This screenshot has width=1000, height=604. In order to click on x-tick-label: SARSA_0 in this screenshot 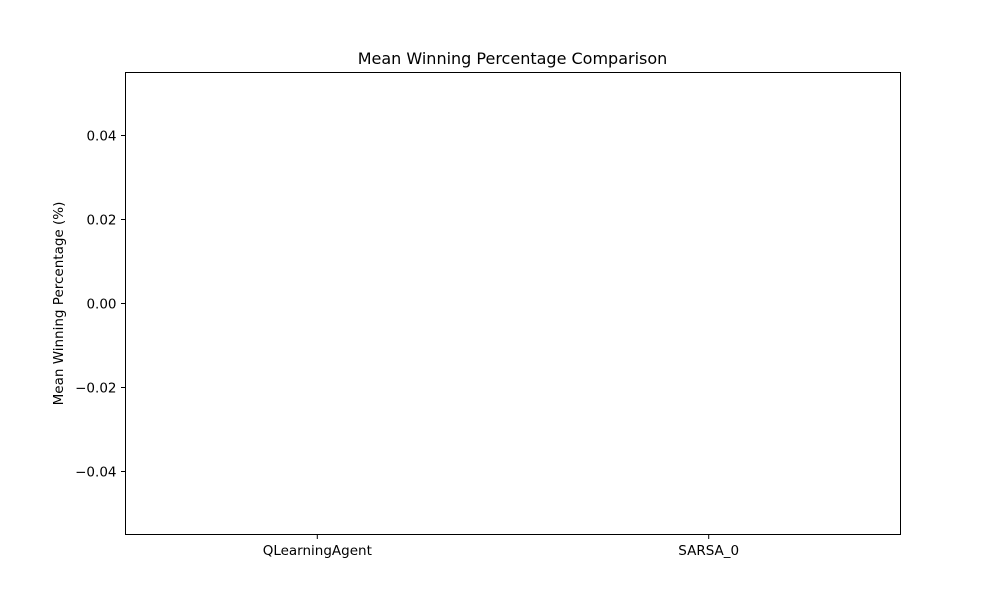, I will do `click(708, 551)`.